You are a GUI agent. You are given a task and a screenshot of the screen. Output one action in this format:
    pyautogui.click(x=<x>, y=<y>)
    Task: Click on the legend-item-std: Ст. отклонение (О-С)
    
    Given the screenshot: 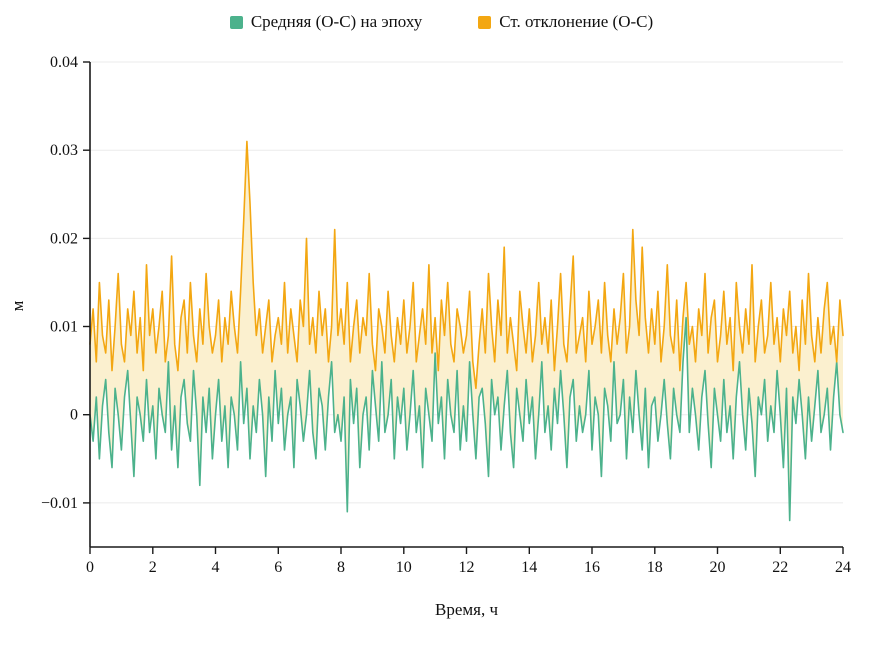 What is the action you would take?
    pyautogui.click(x=565, y=22)
    